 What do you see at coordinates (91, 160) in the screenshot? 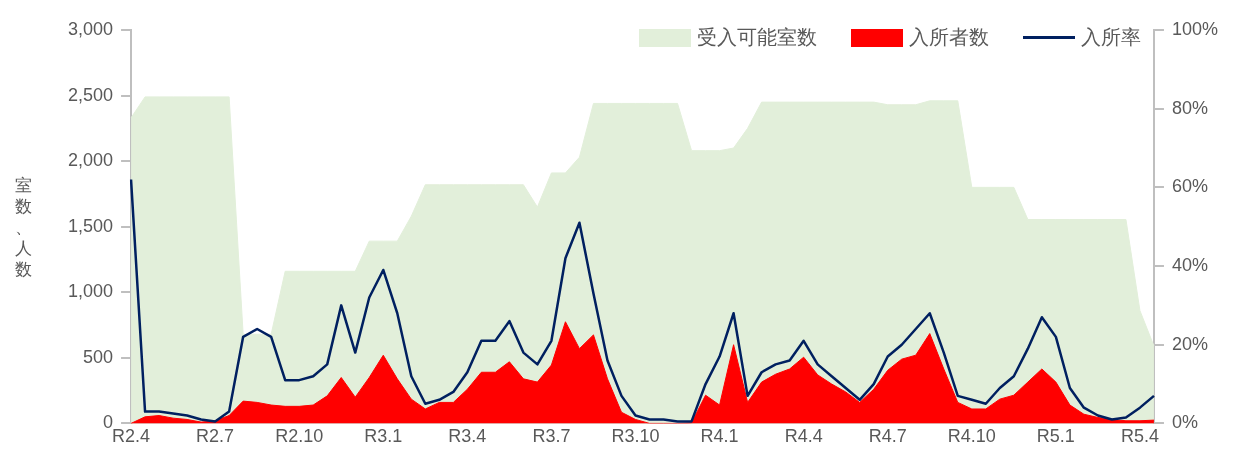
I see `y-tick-label: 2,000` at bounding box center [91, 160].